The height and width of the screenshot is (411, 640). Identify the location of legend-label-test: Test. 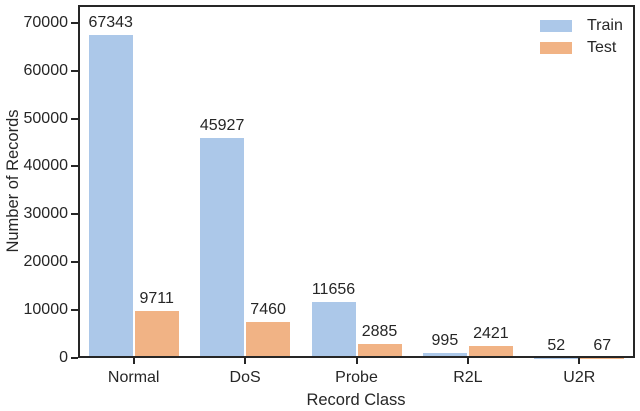
(602, 47).